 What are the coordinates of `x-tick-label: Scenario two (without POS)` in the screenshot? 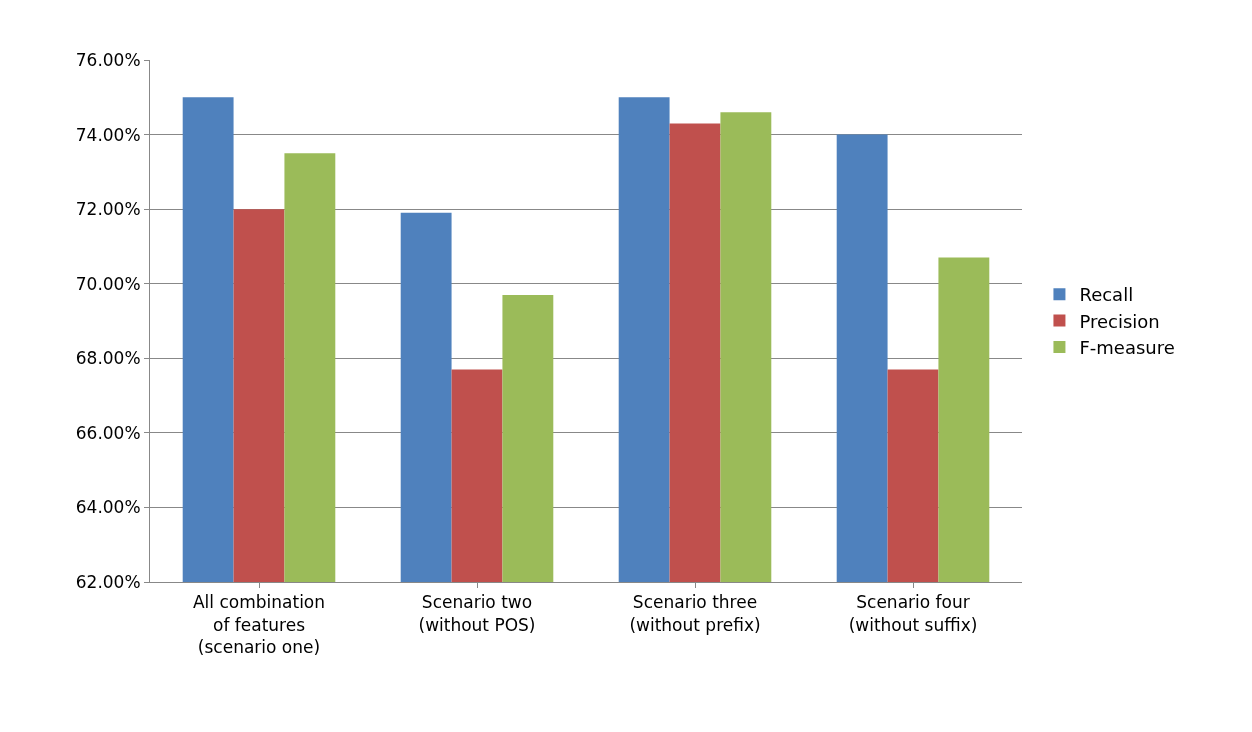 It's located at (477, 613).